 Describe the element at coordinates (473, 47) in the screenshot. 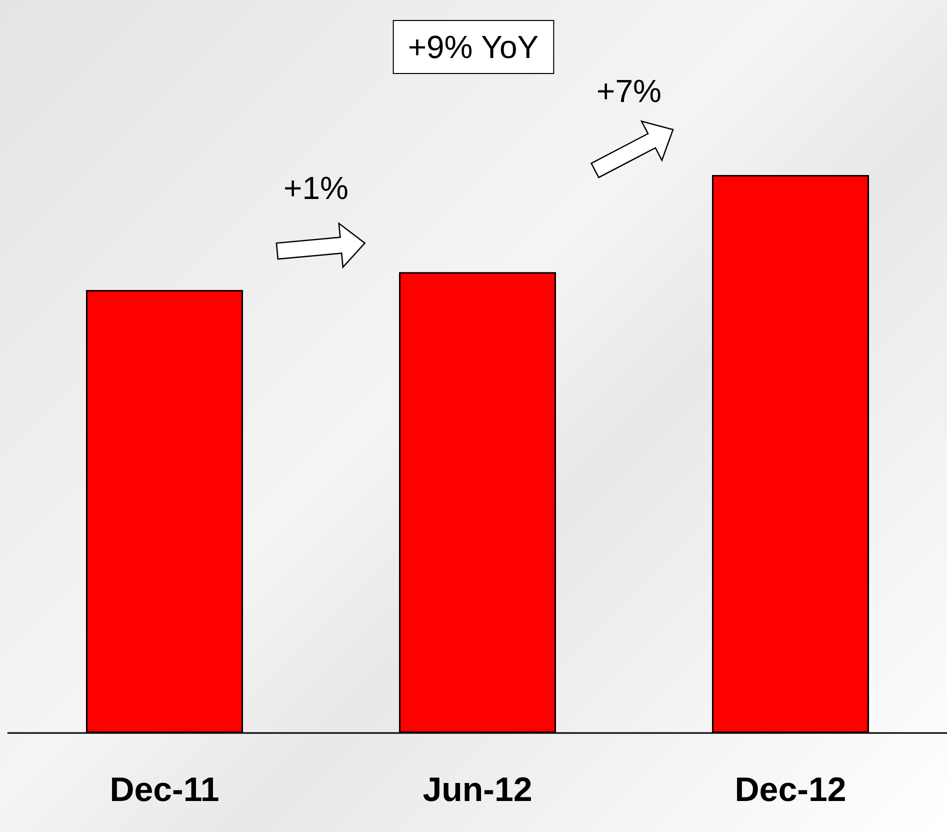

I see `text: +9% YoY` at that location.